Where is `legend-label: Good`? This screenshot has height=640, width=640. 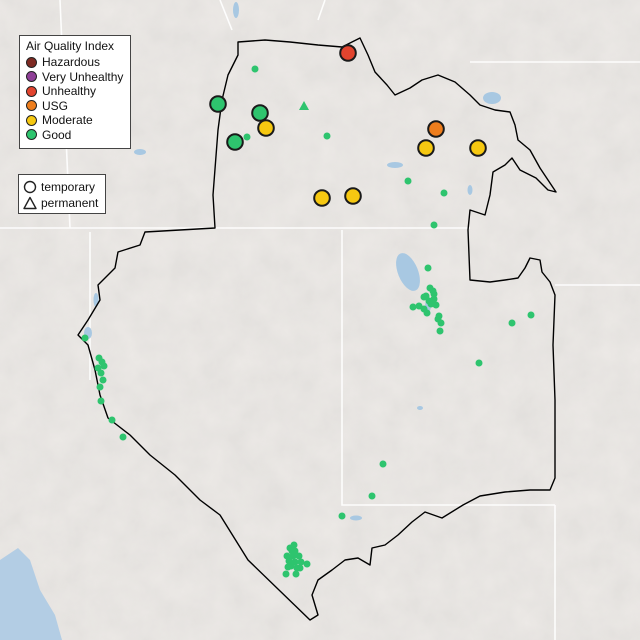
legend-label: Good is located at coordinates (57, 134).